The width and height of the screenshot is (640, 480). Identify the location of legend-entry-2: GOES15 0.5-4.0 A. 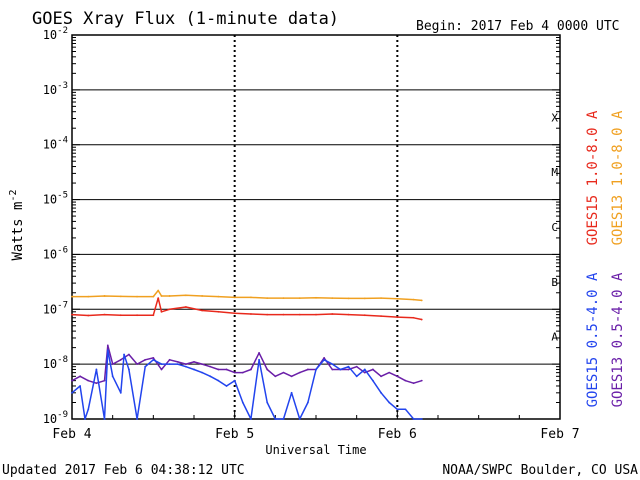
(593, 339).